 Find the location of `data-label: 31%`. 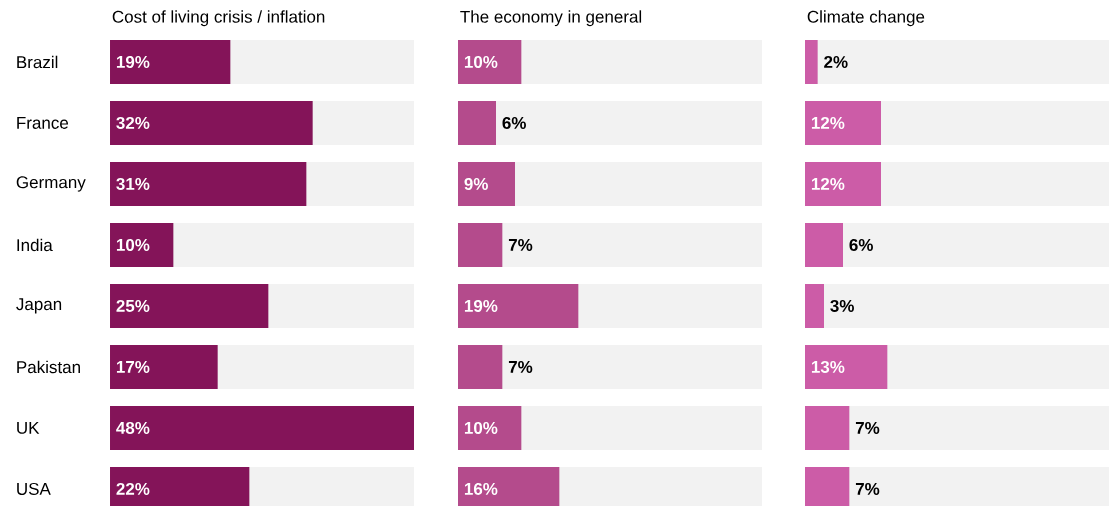

data-label: 31% is located at coordinates (133, 183).